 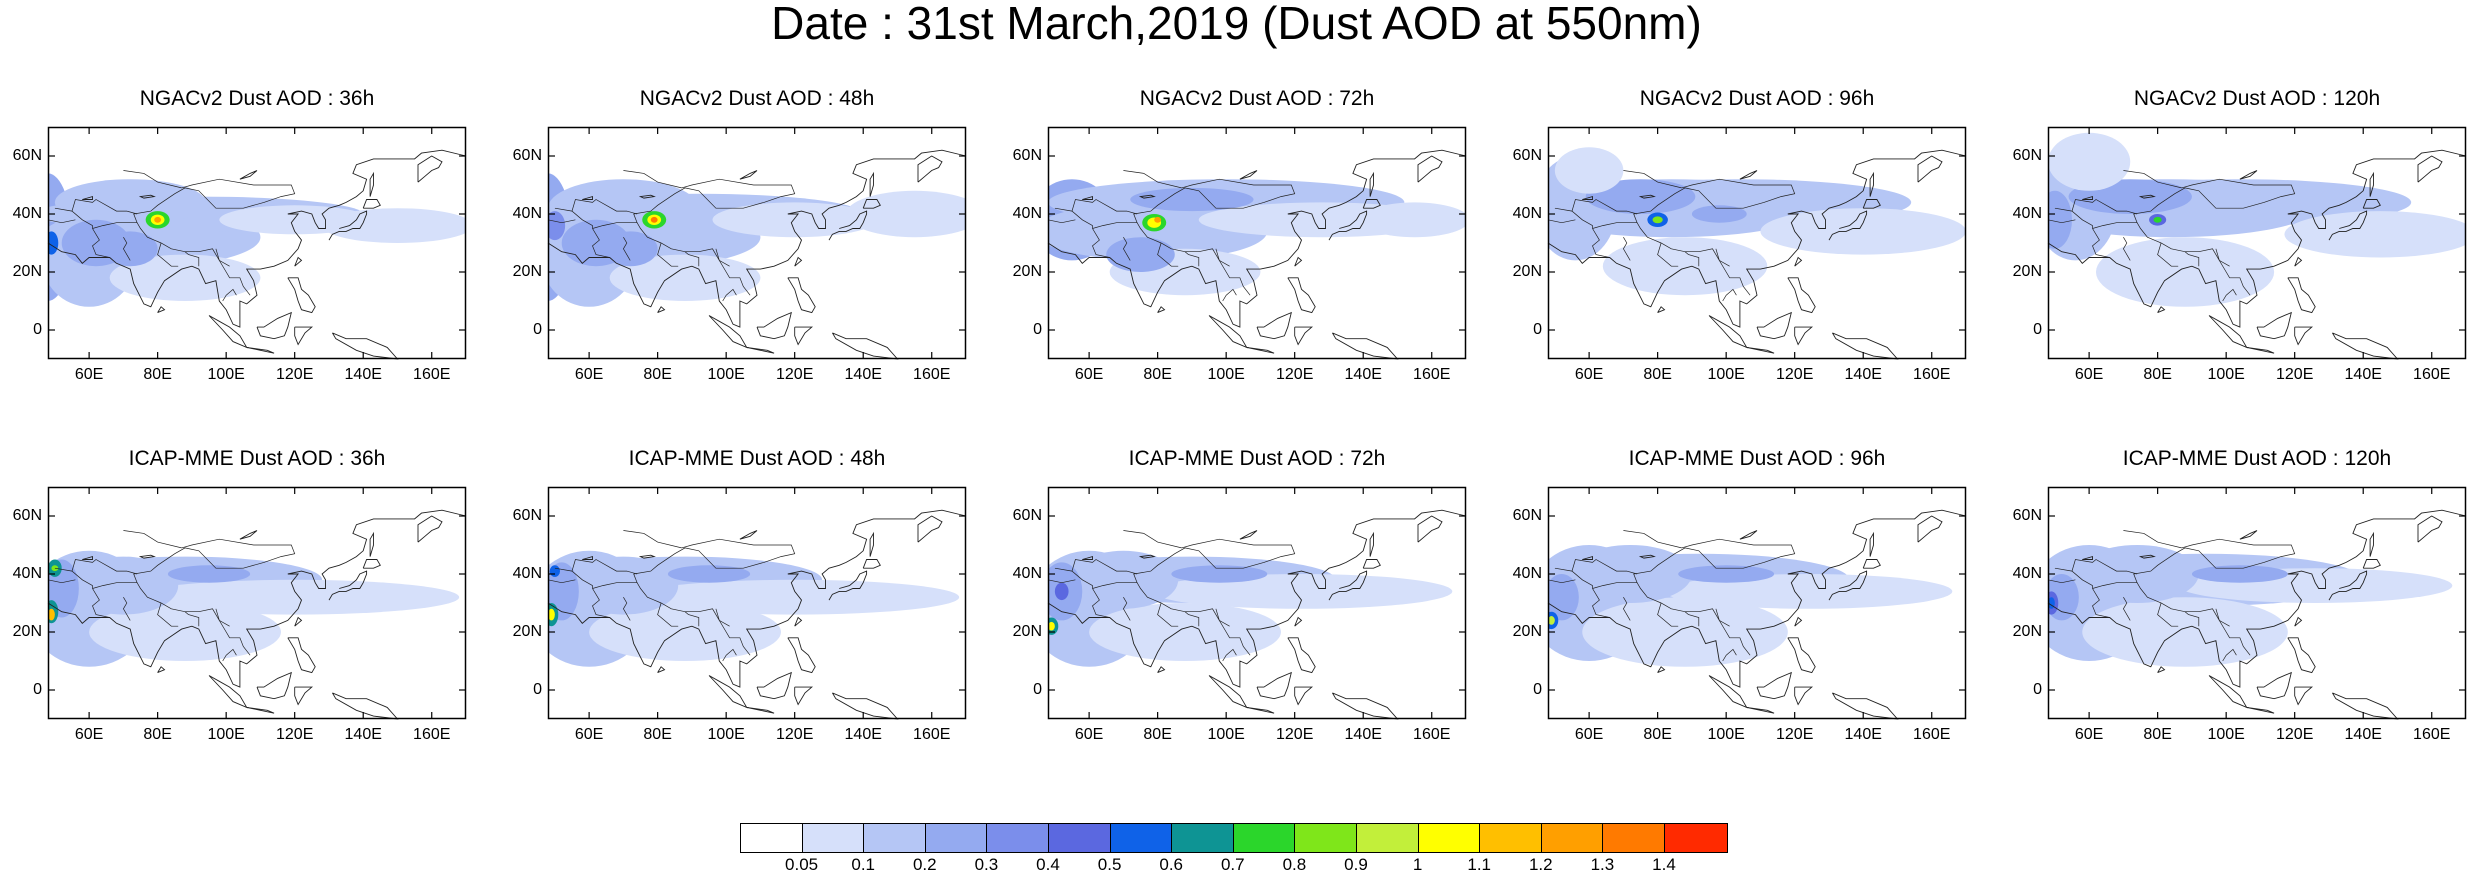 I want to click on lon-tick-label: 100E, so click(x=1226, y=734).